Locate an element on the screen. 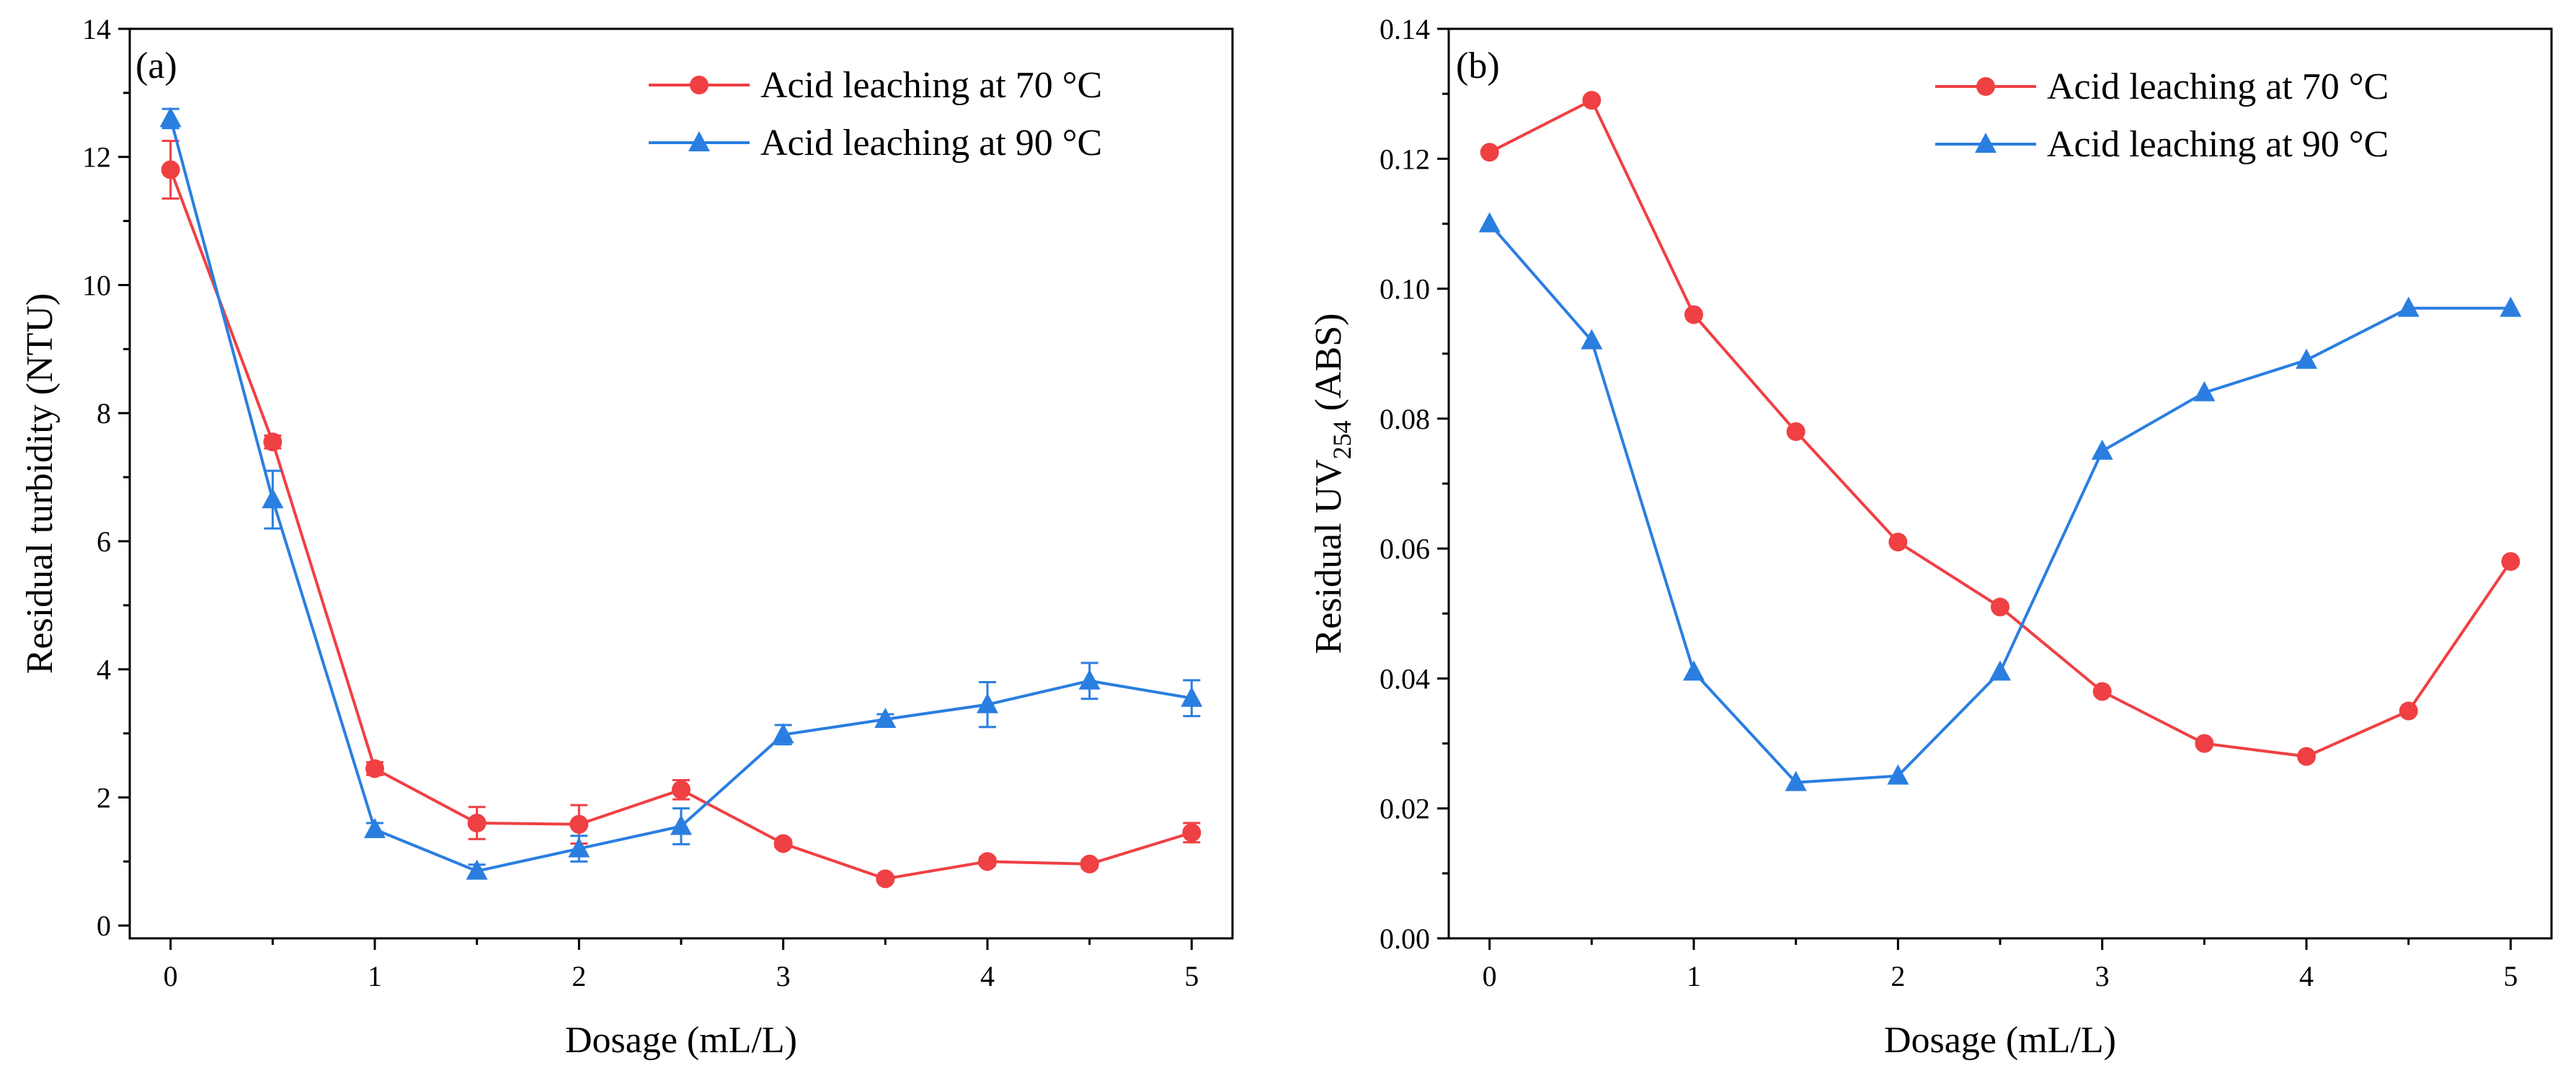  x-tick-label-b: 5 is located at coordinates (2510, 976).